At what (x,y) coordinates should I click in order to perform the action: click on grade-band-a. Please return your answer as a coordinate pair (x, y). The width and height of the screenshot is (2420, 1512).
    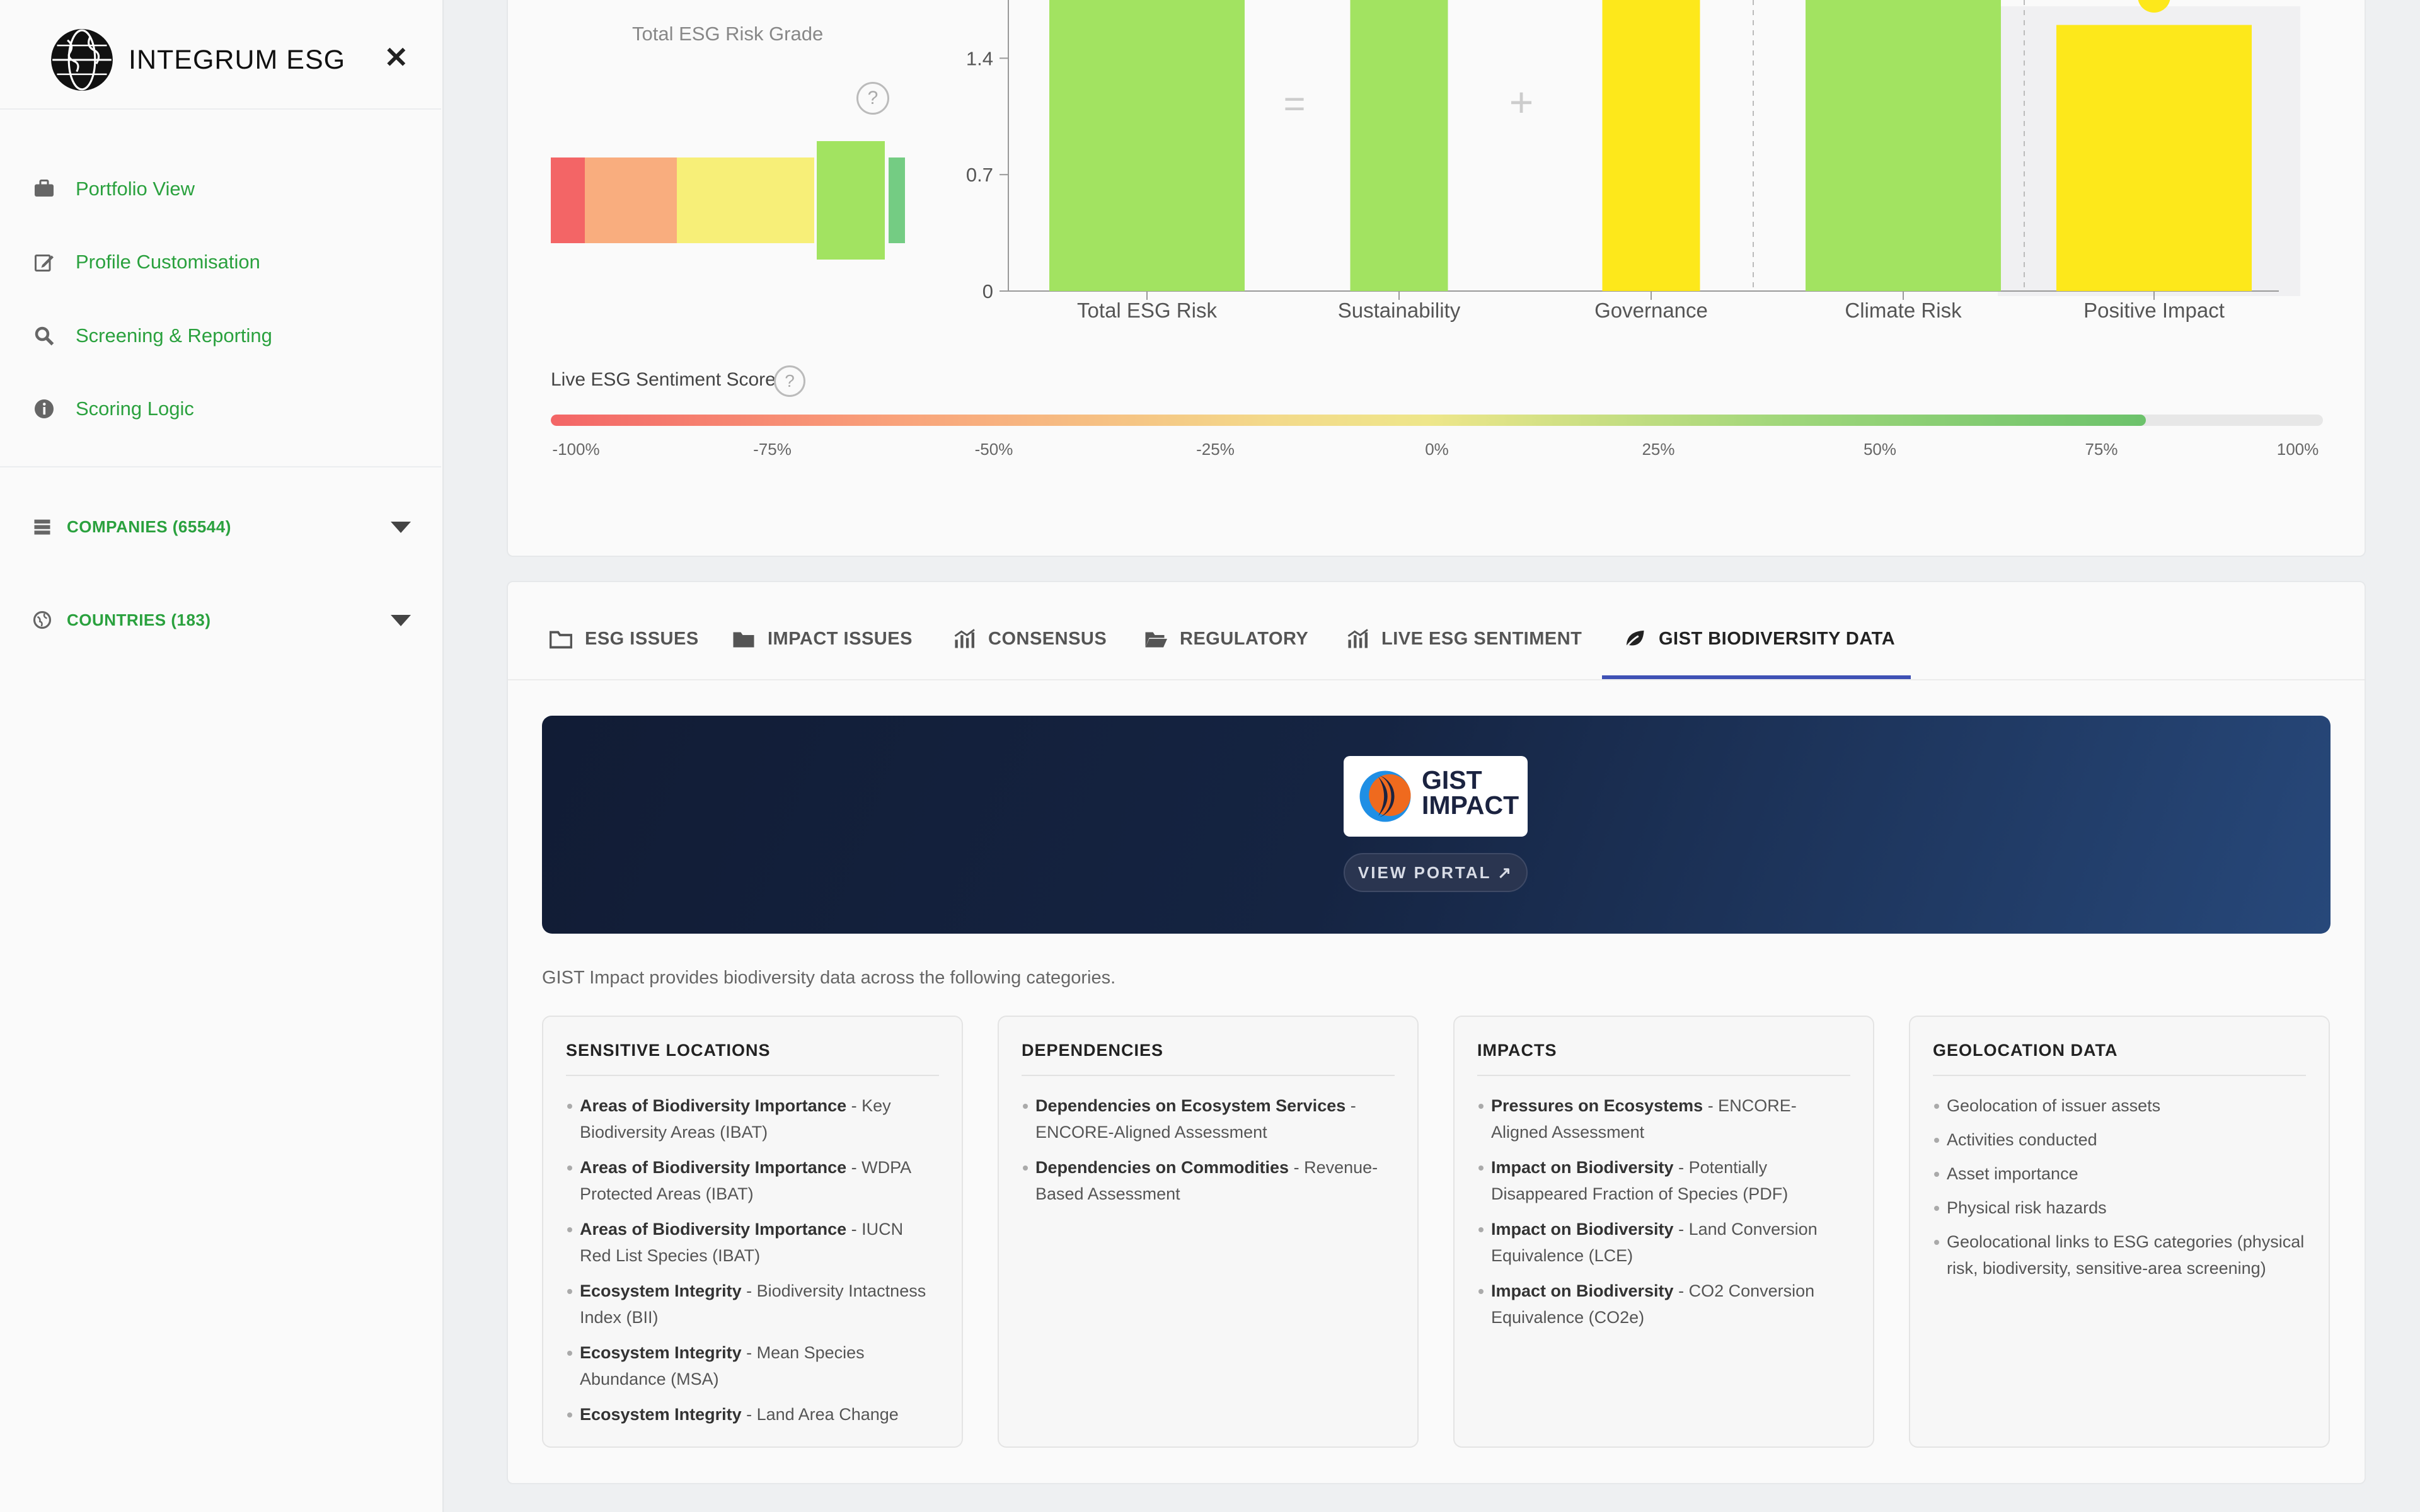
    Looking at the image, I should click on (568, 200).